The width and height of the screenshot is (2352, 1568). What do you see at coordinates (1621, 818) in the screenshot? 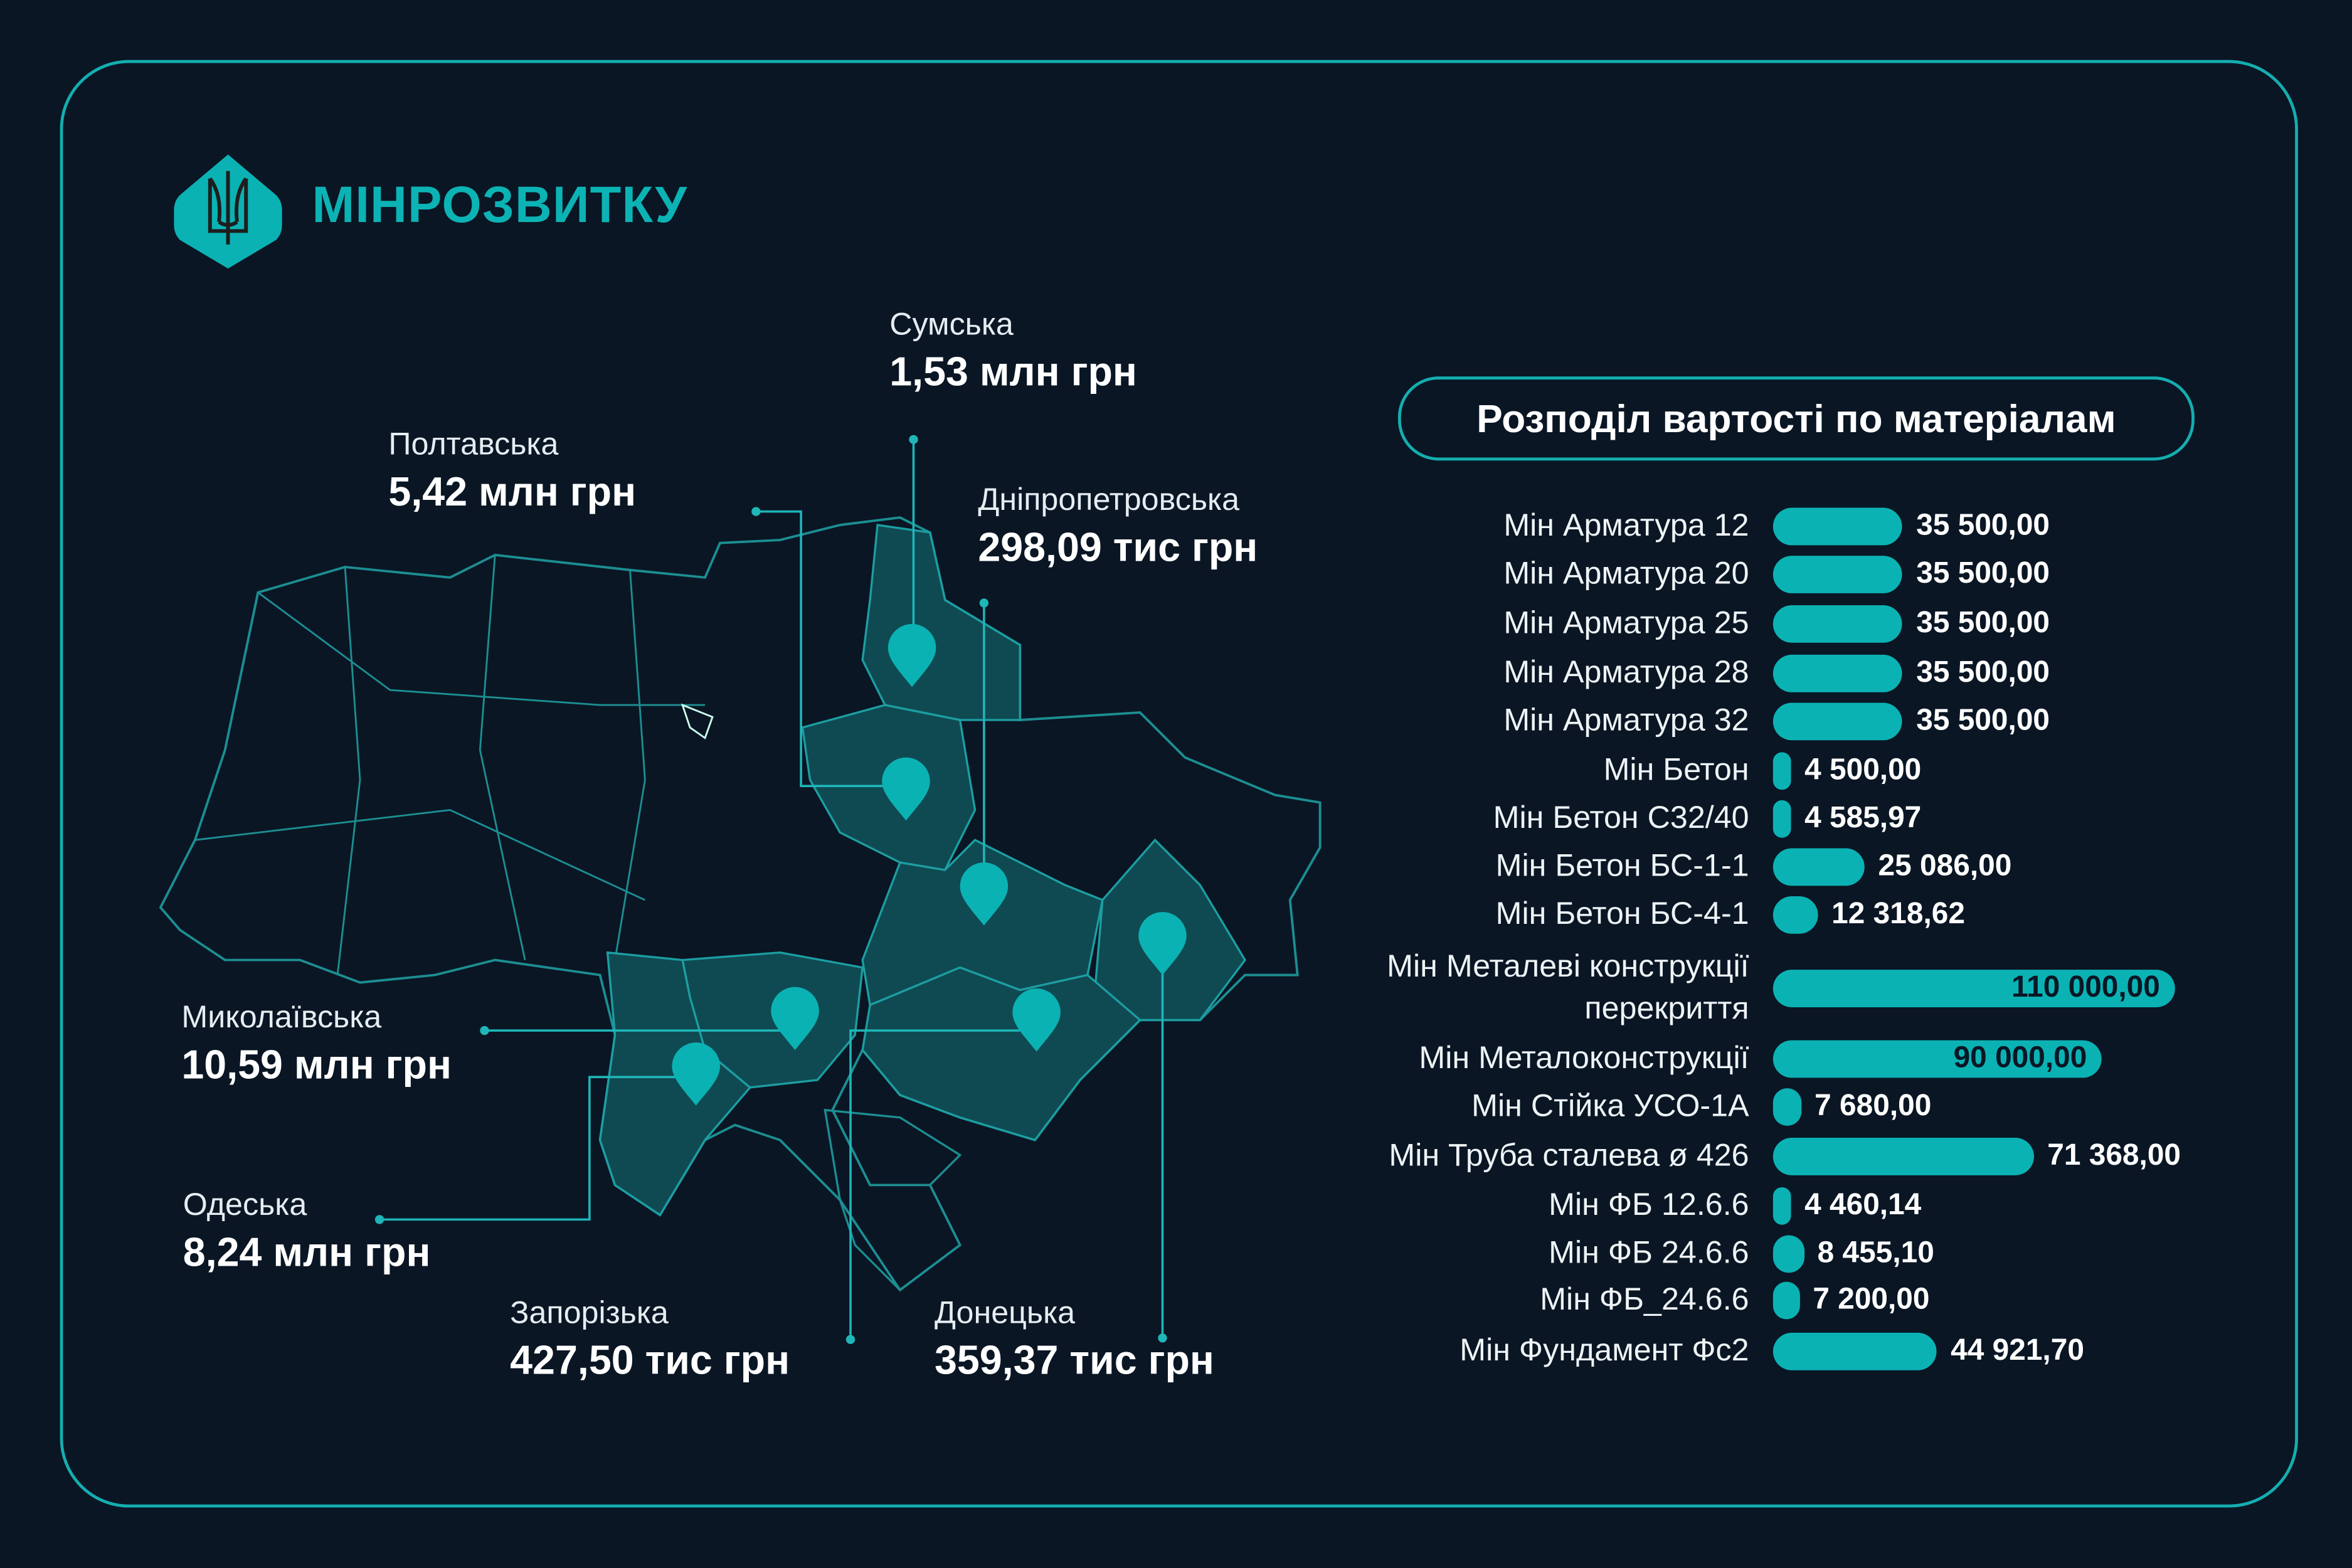
I see `bar-label: Мін Бетон С32/40` at bounding box center [1621, 818].